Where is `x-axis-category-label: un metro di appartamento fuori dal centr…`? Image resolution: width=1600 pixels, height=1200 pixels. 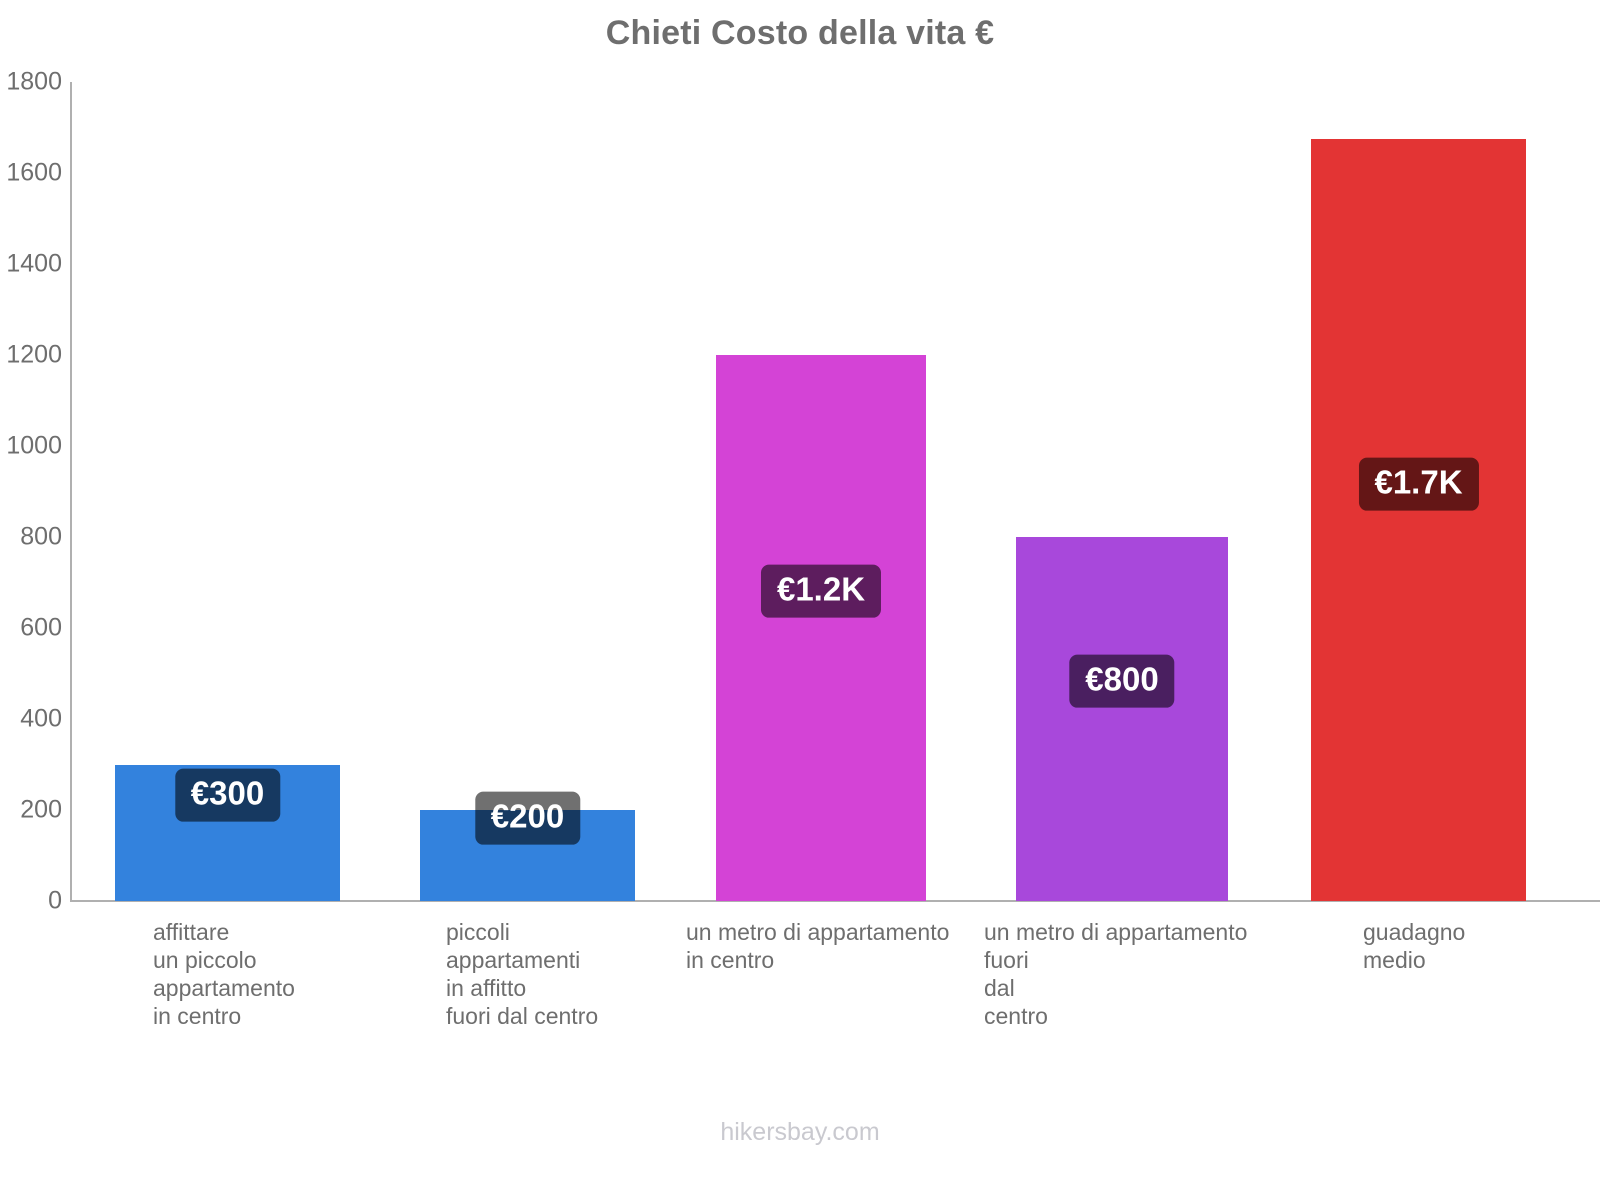
x-axis-category-label: un metro di appartamento fuori dal centr… is located at coordinates (1116, 974).